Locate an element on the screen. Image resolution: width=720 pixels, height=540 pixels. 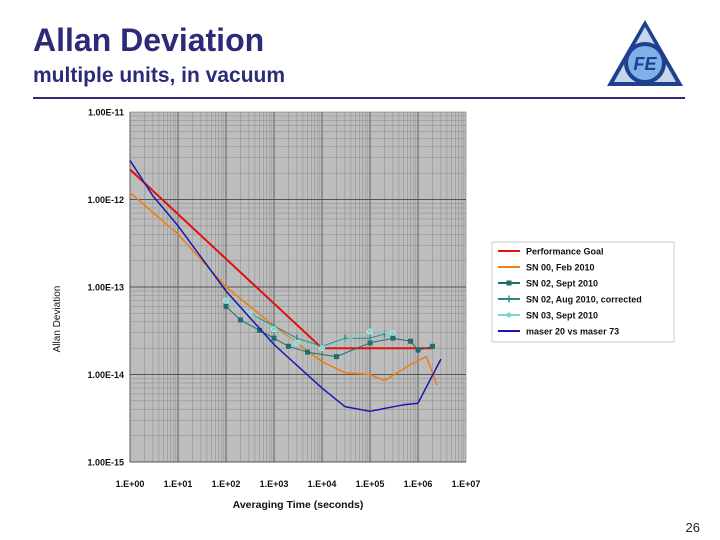
legend-label: maser 20 vs maser 73 is located at coordinates (572, 332).